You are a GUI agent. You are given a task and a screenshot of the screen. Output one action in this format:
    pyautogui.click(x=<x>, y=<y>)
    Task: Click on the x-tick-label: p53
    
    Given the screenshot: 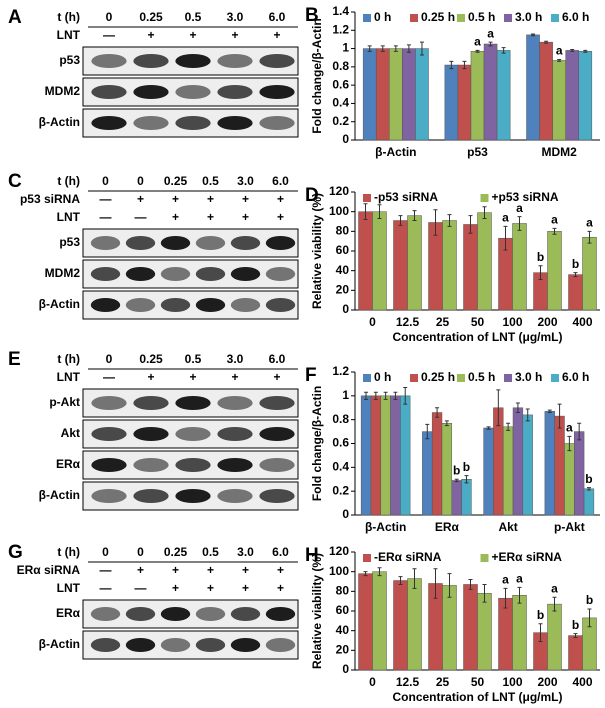 What is the action you would take?
    pyautogui.click(x=477, y=152)
    